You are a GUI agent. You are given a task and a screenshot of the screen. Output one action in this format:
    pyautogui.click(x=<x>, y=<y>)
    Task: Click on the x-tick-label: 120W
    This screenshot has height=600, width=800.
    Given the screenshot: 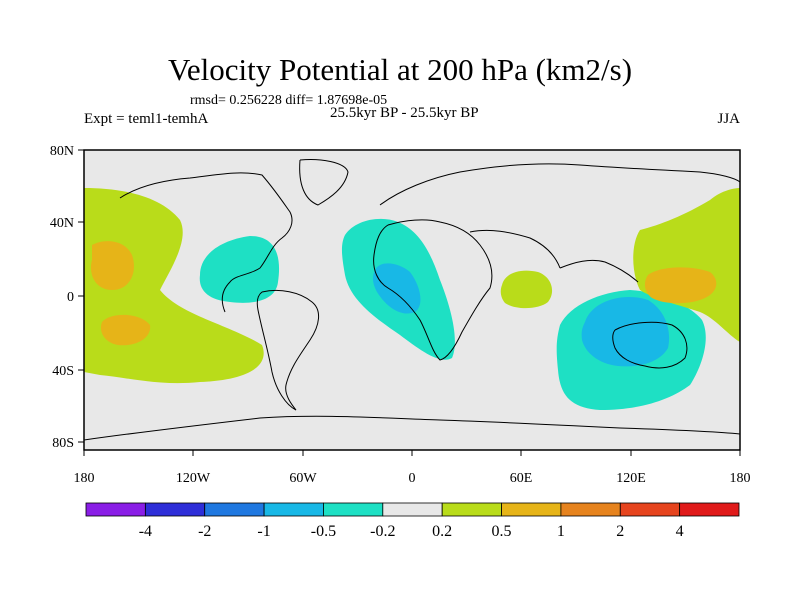 What is the action you would take?
    pyautogui.click(x=193, y=478)
    